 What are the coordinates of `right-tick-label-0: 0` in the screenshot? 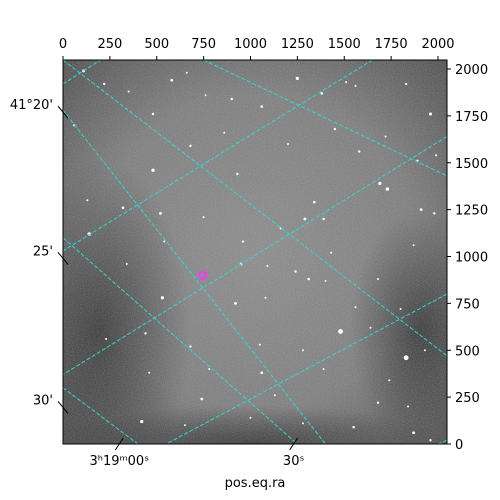 It's located at (459, 445).